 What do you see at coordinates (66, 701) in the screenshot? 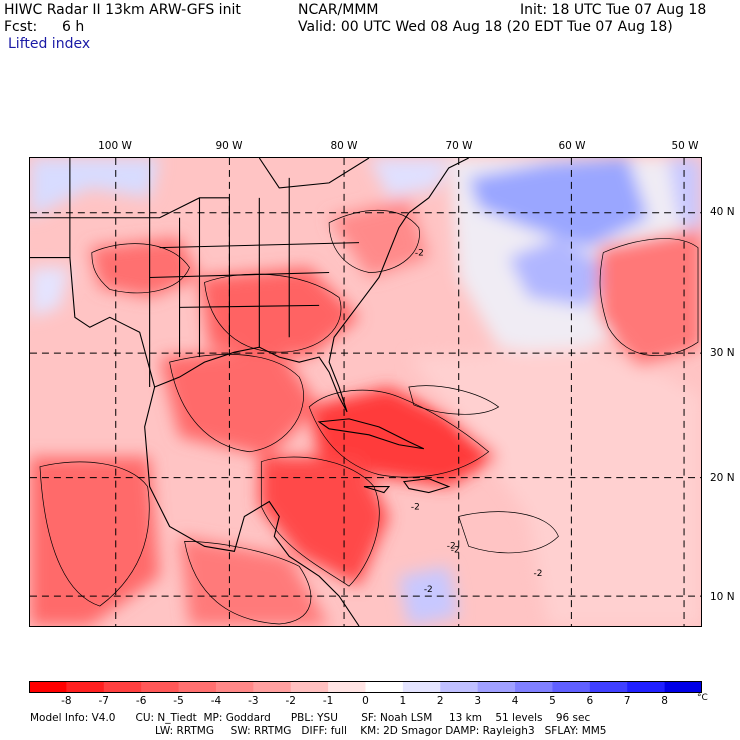
I see `colorbar-tick-label: -8` at bounding box center [66, 701].